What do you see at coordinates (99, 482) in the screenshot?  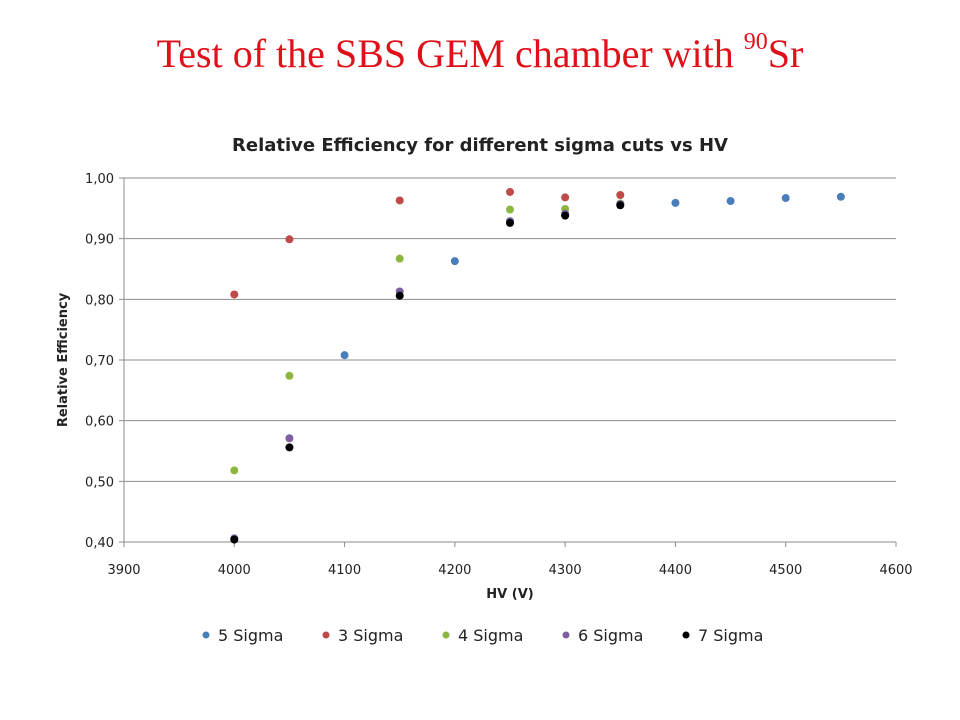 I see `y-tick-label: 0,50` at bounding box center [99, 482].